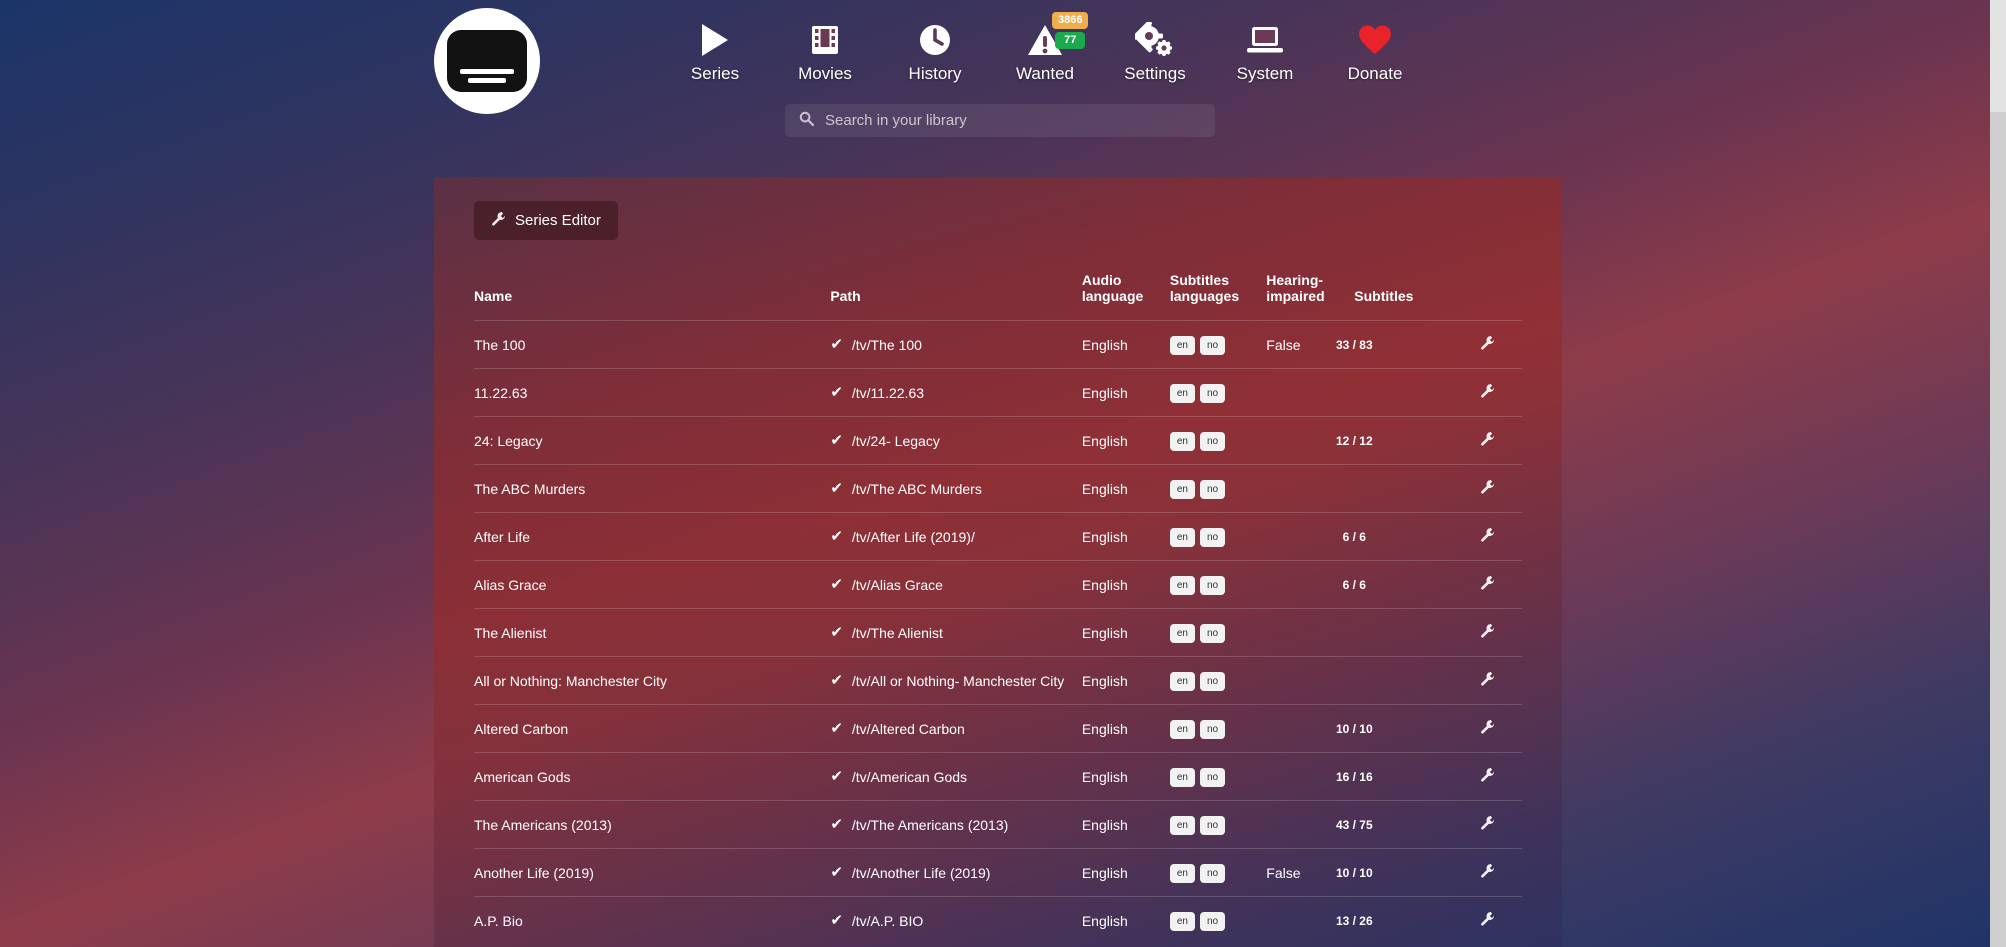  I want to click on col-header-path: Path, so click(845, 296).